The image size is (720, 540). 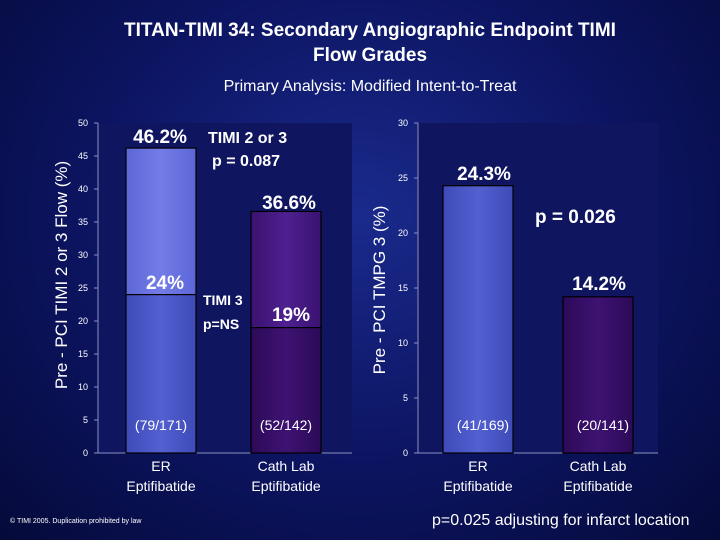 What do you see at coordinates (286, 425) in the screenshot?
I see `left-count-label: (52/142)` at bounding box center [286, 425].